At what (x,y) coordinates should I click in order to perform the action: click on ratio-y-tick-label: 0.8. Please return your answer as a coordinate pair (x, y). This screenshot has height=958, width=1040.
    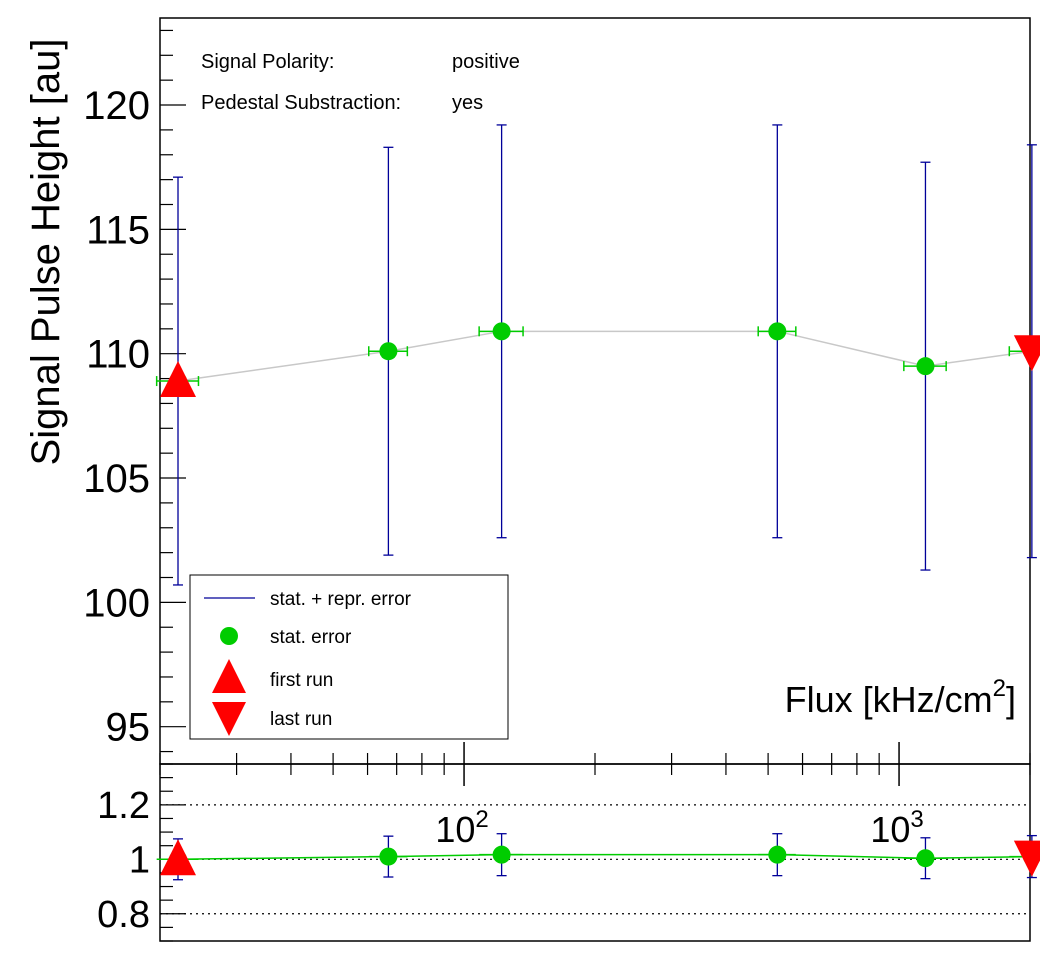
    Looking at the image, I should click on (123, 915).